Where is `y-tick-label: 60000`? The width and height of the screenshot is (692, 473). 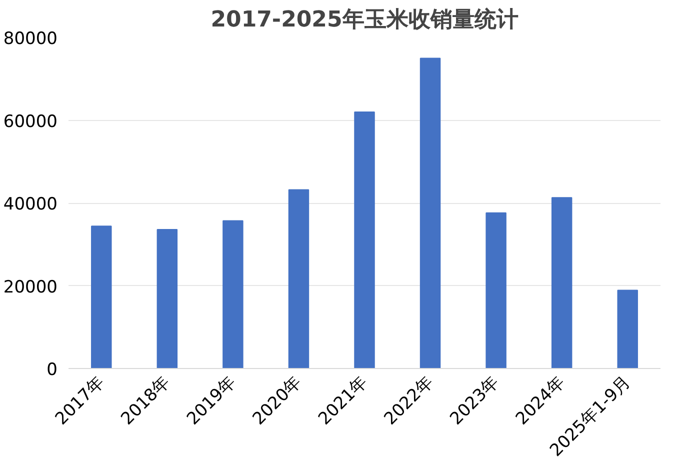 y-tick-label: 60000 is located at coordinates (30, 122).